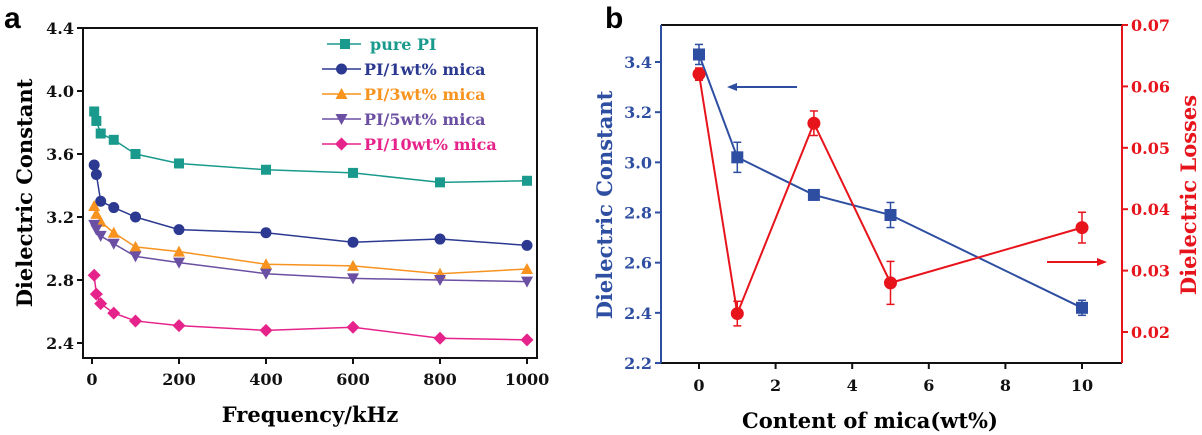  Describe the element at coordinates (1150, 86) in the screenshot. I see `y2-tick-label: 0.06` at that location.